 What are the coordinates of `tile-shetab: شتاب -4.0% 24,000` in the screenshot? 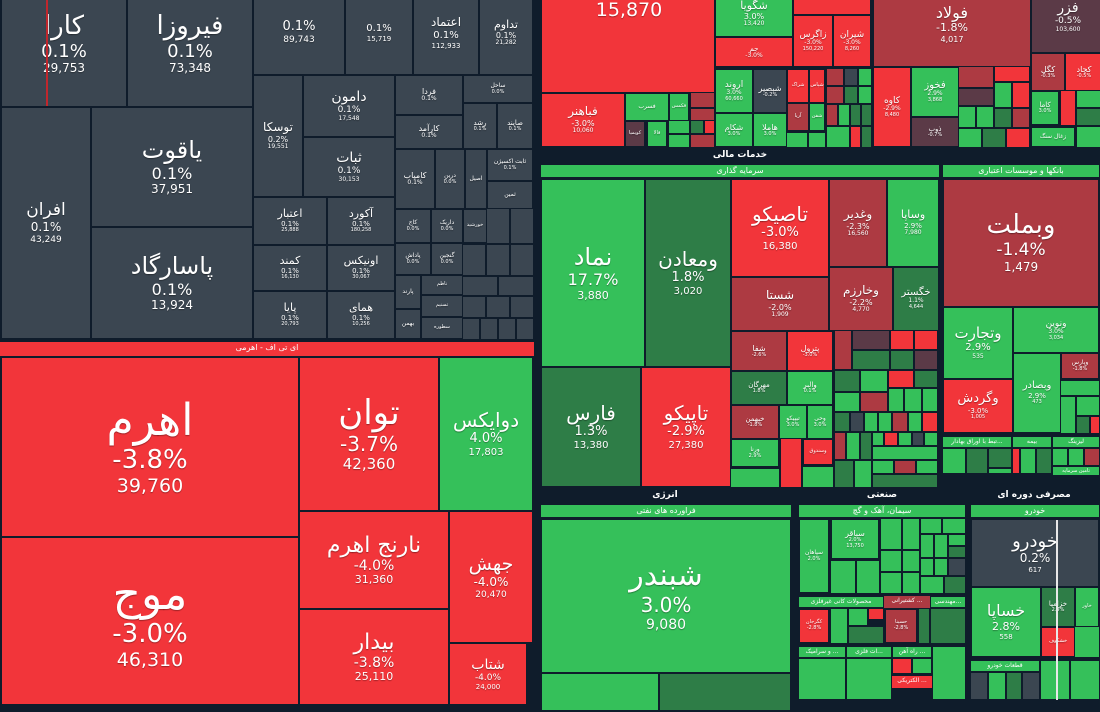 It's located at (488, 674).